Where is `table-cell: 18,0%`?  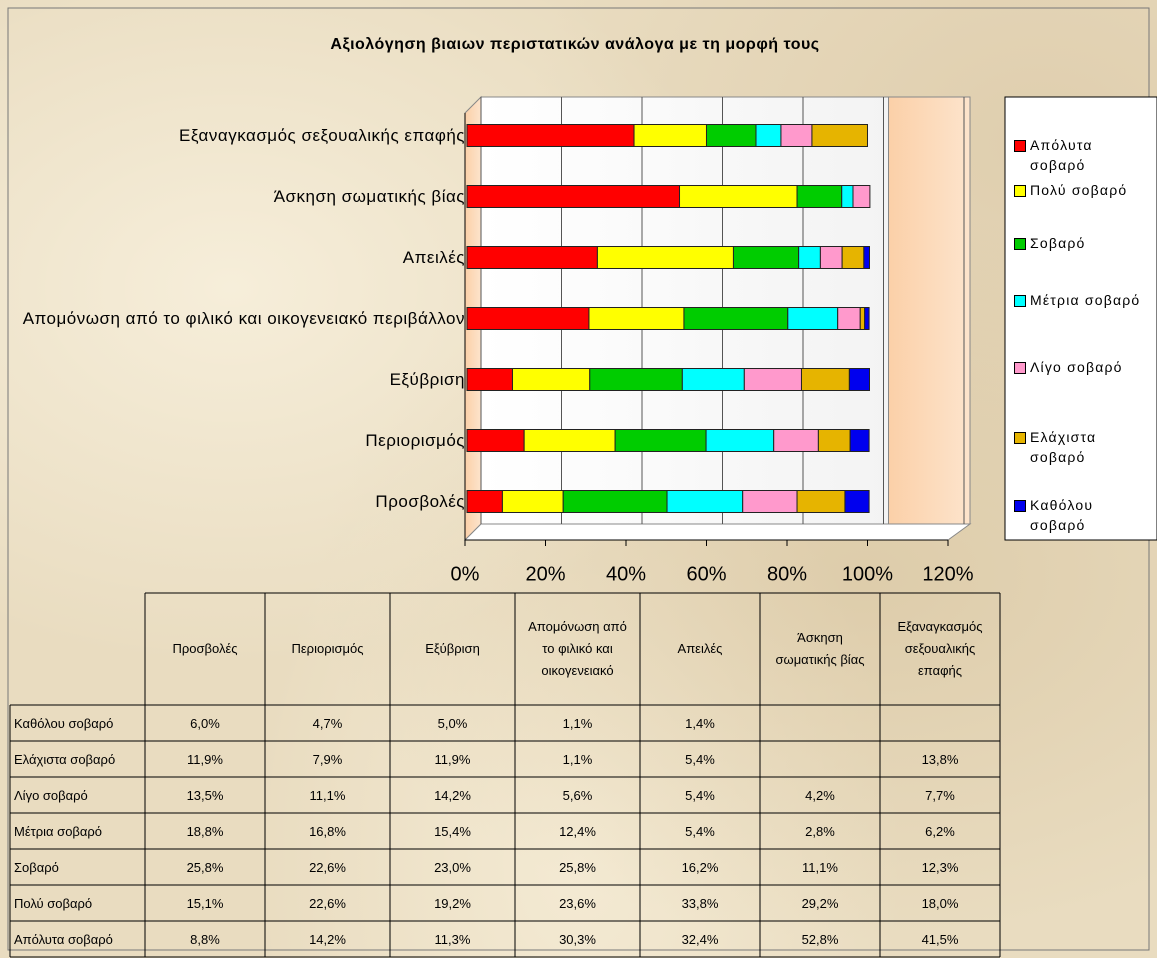 table-cell: 18,0% is located at coordinates (940, 903).